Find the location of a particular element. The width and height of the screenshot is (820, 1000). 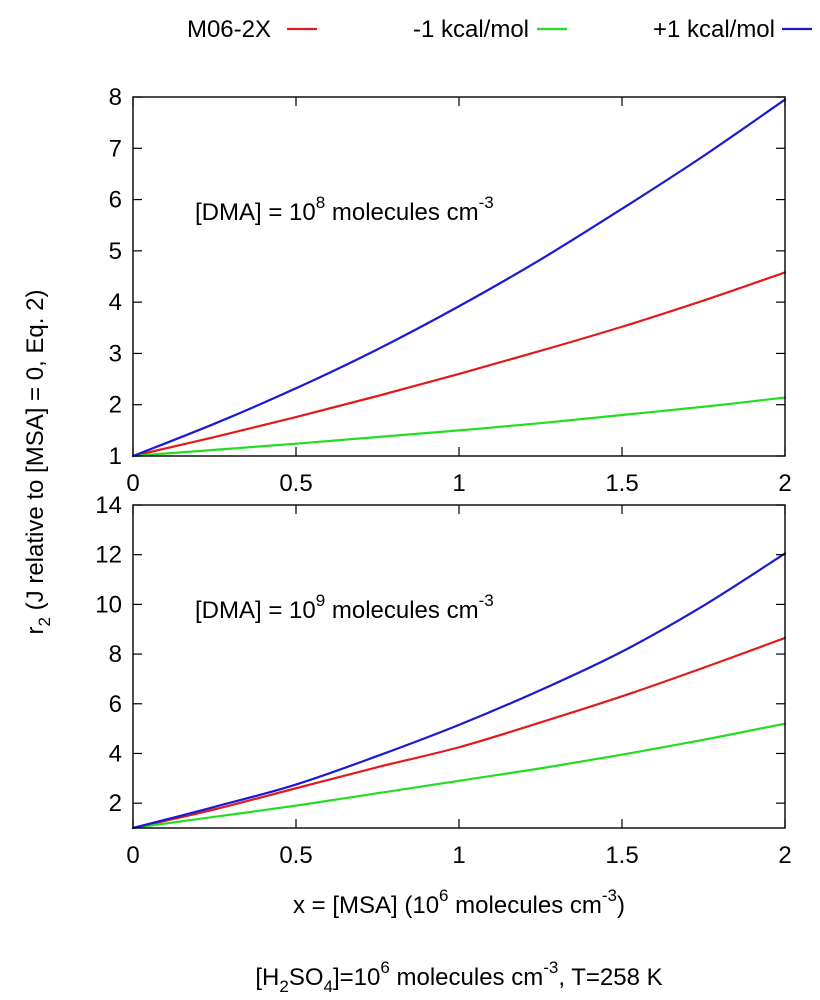

top-y-tick-label: 8 is located at coordinates (115, 97).